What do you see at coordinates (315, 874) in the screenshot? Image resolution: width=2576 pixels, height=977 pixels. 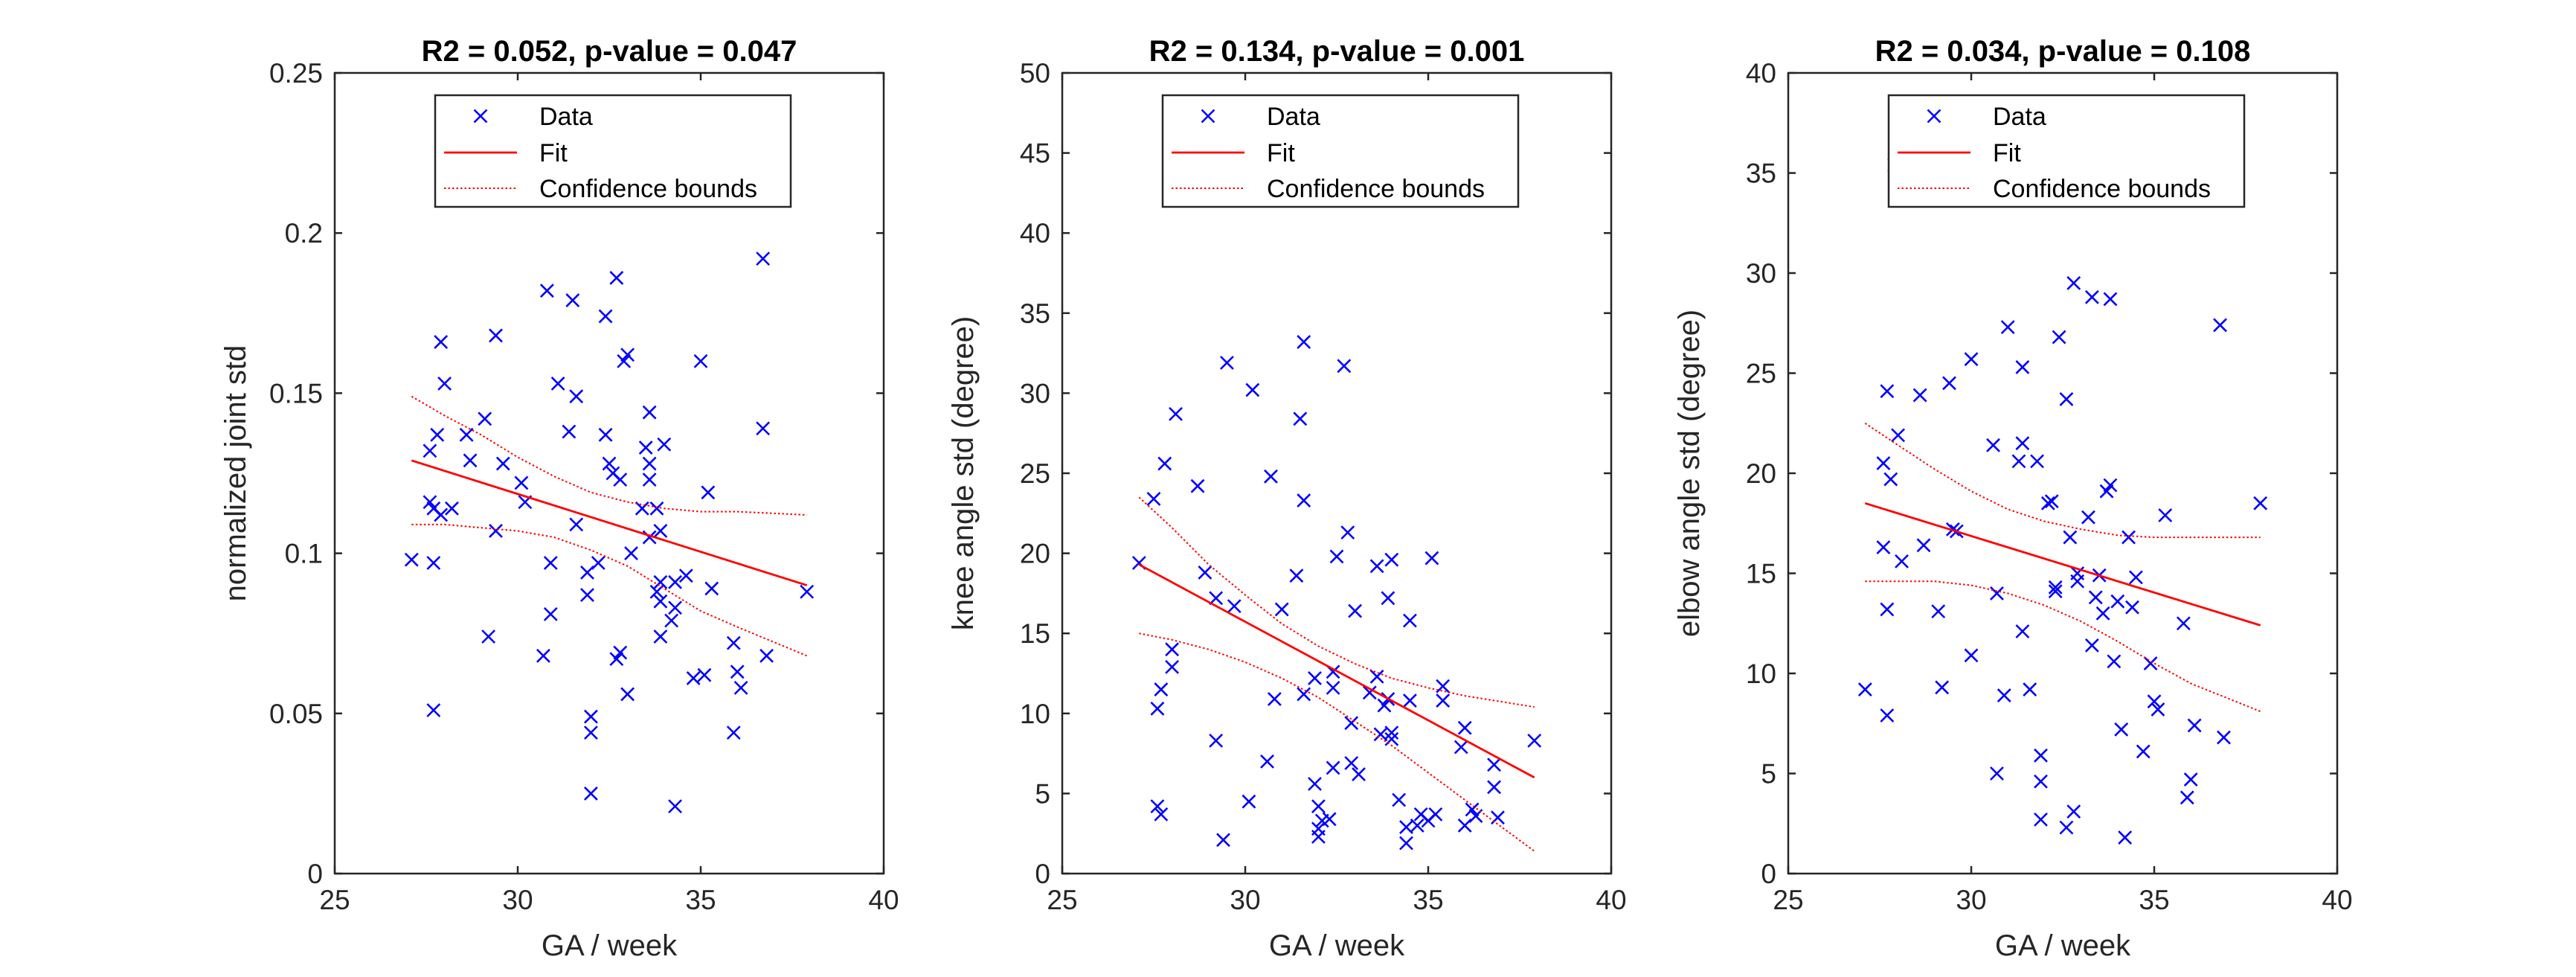 I see `y-tick-label: 0` at bounding box center [315, 874].